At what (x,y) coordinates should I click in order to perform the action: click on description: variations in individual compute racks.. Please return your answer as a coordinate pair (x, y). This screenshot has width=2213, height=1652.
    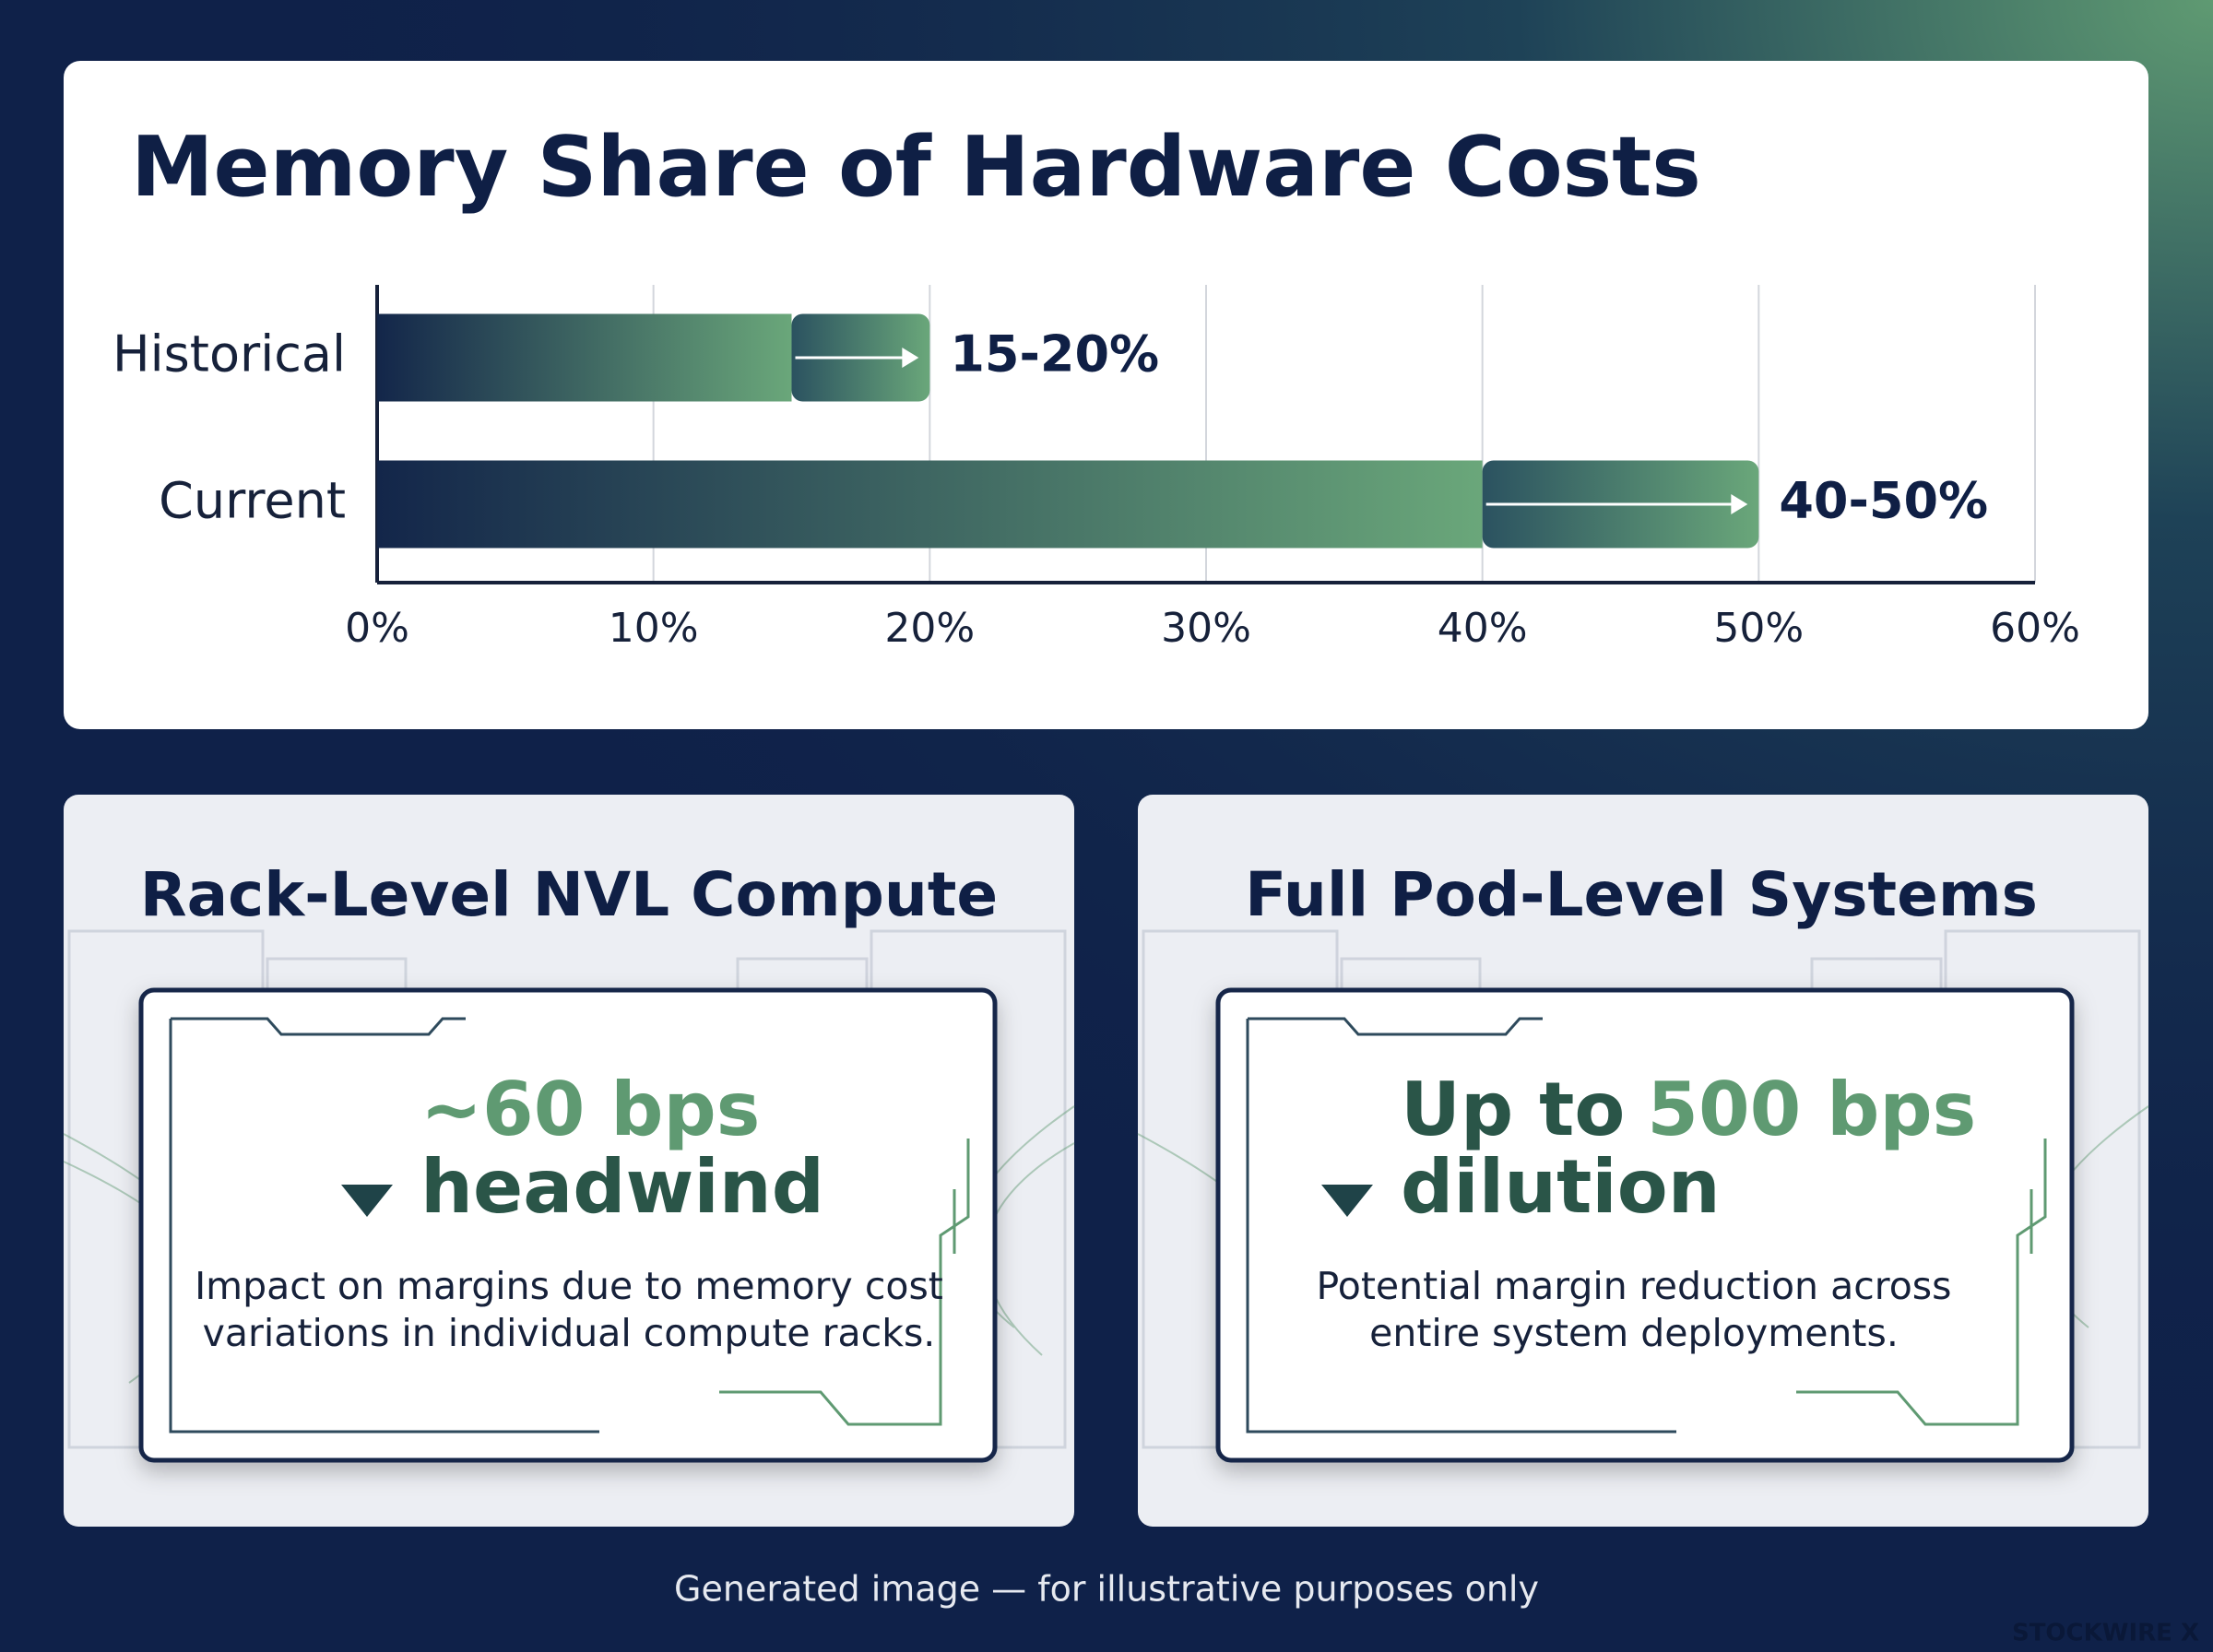
    Looking at the image, I should click on (569, 1333).